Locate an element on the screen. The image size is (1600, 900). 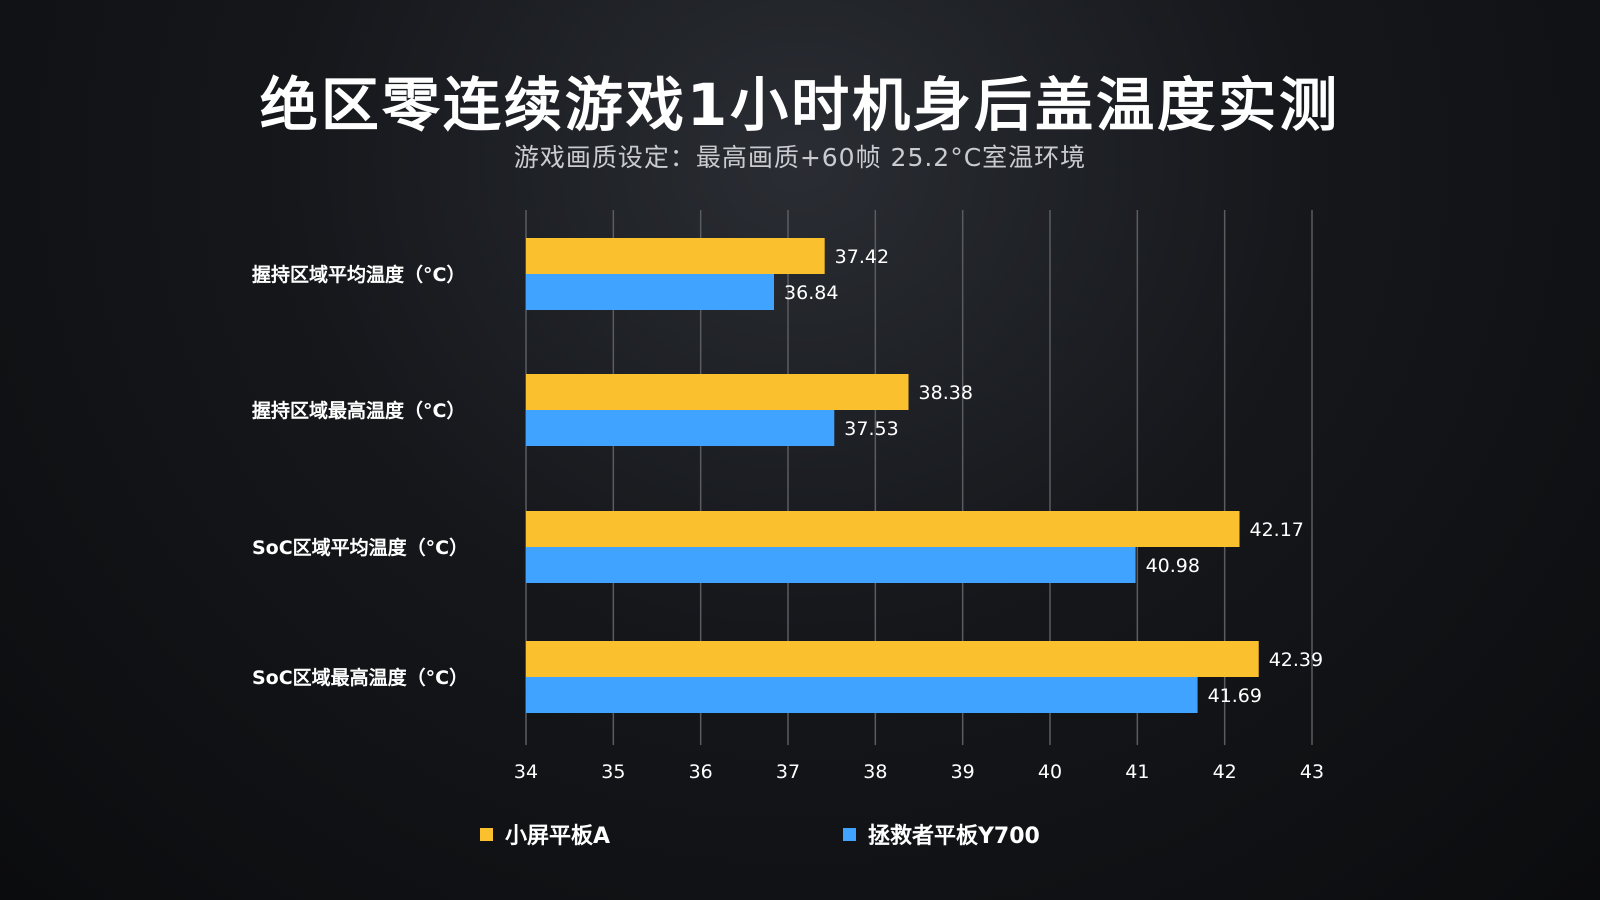
data-label: 40.98 is located at coordinates (1173, 566).